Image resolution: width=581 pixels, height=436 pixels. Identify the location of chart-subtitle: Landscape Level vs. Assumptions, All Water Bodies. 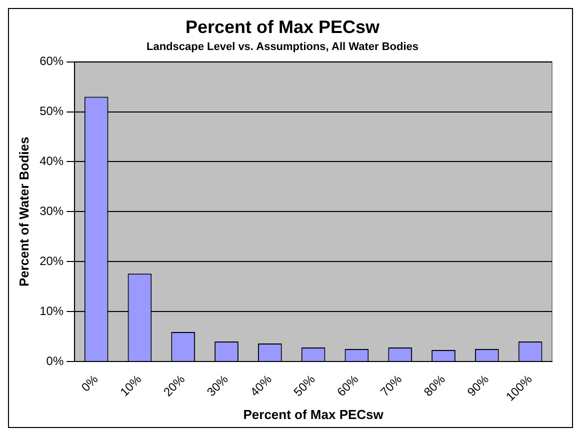
(282, 47).